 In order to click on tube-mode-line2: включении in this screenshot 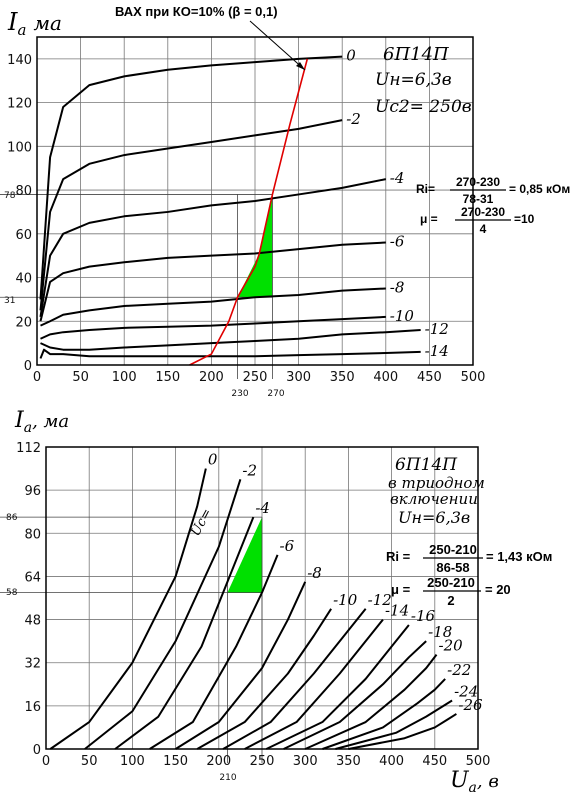, I will do `click(434, 499)`.